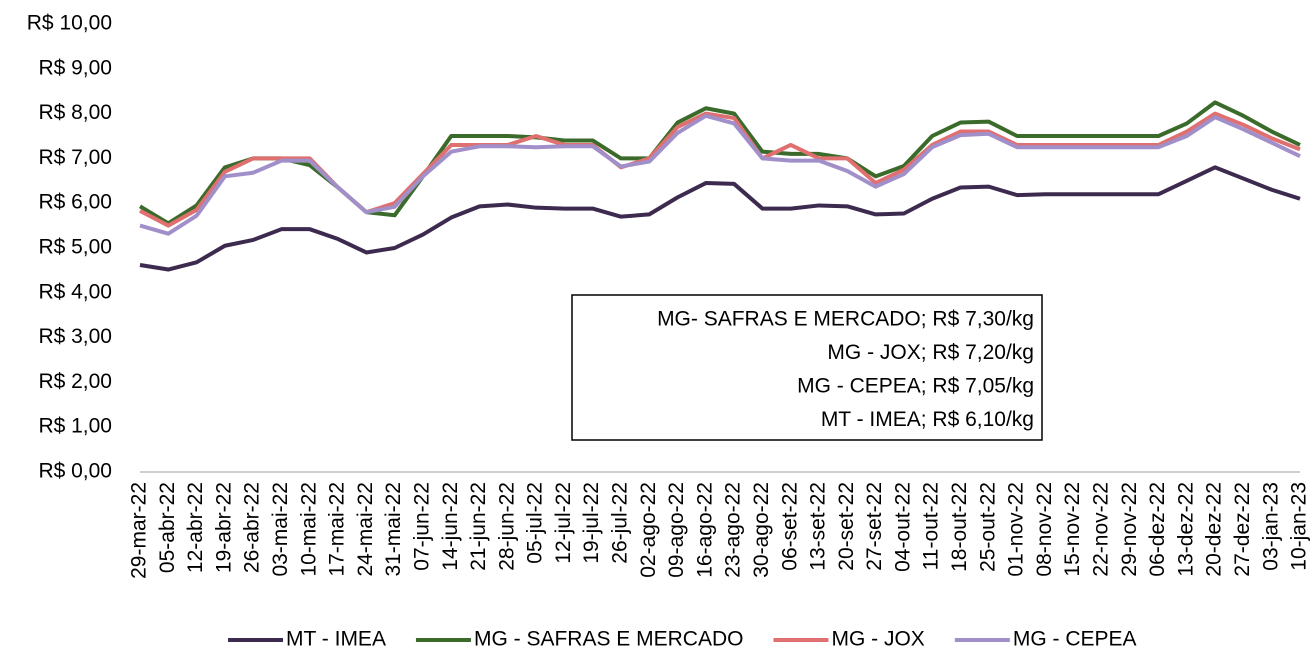 This screenshot has height=655, width=1313. I want to click on annotation: MG - JOX; R$ 7,20/kg, so click(930, 352).